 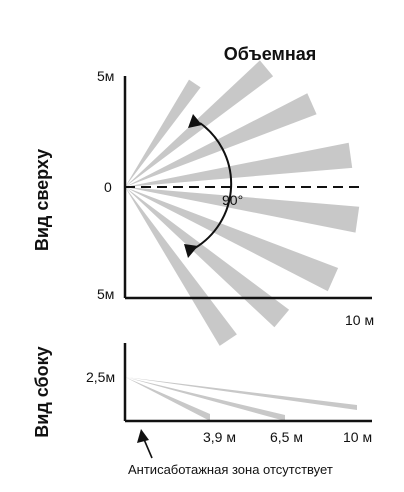 What do you see at coordinates (100, 377) in the screenshot?
I see `side-view-height-label: 2,5м` at bounding box center [100, 377].